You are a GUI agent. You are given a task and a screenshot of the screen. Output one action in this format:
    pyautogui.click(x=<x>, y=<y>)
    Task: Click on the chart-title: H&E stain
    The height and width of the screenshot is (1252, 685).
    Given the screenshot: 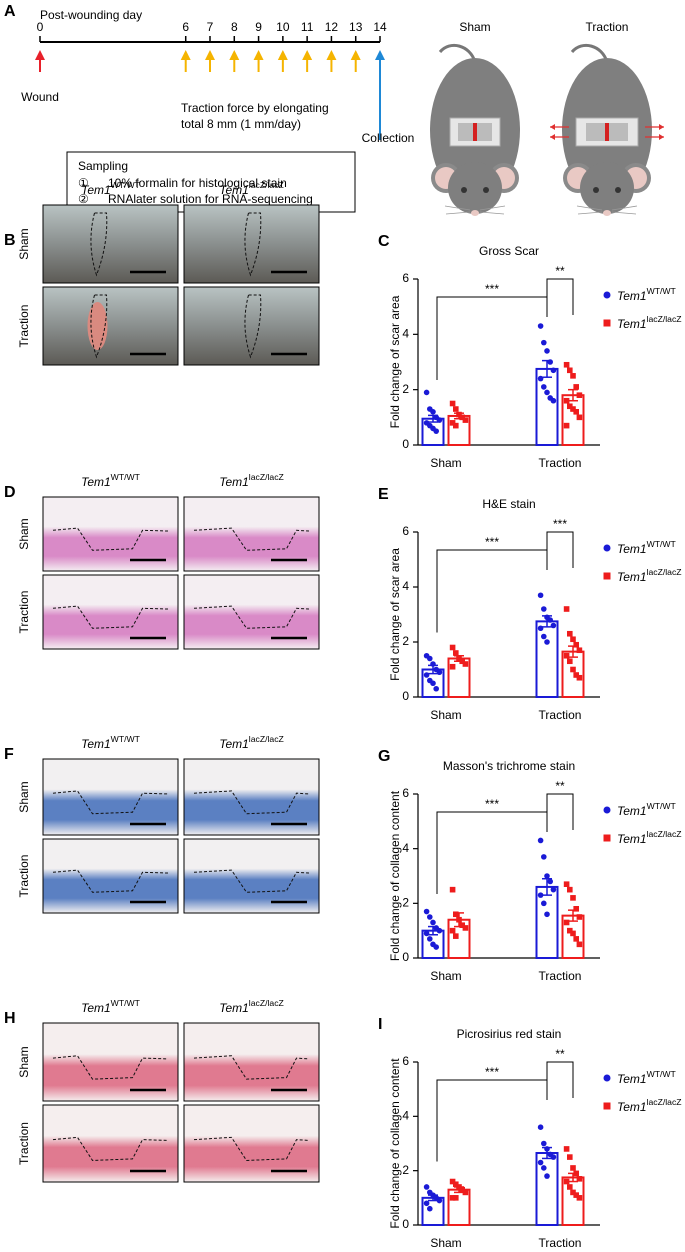 What is the action you would take?
    pyautogui.click(x=508, y=504)
    